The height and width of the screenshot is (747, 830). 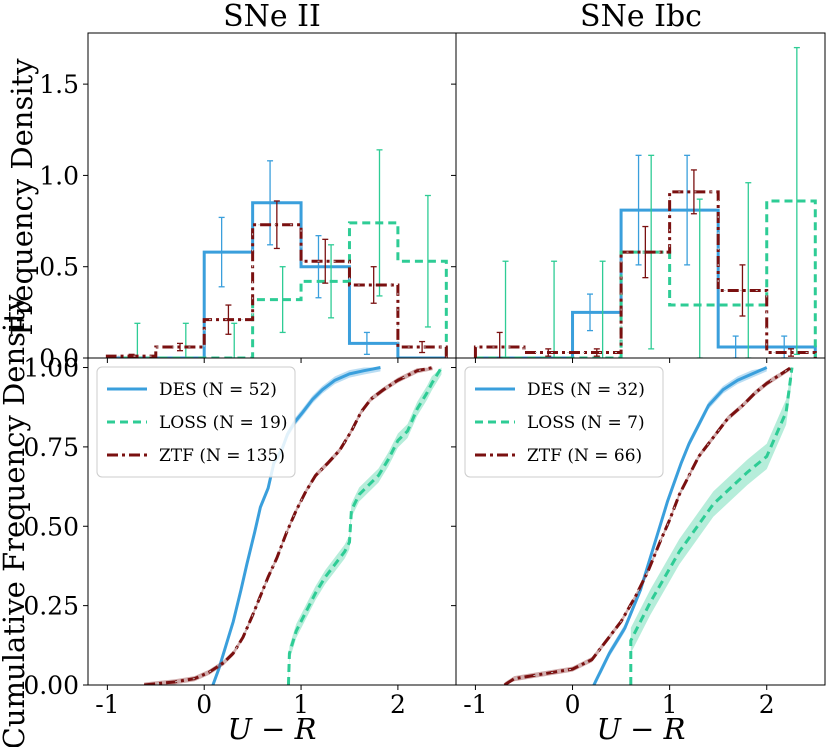 I want to click on ytick-label: 0.75, so click(x=51, y=447).